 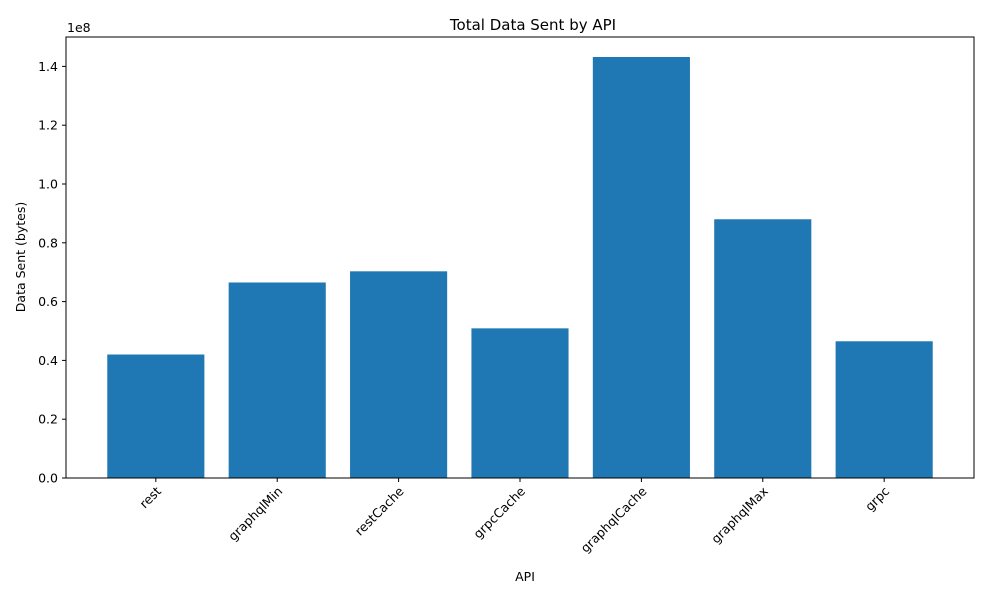 What do you see at coordinates (156, 416) in the screenshot?
I see `bar-rest` at bounding box center [156, 416].